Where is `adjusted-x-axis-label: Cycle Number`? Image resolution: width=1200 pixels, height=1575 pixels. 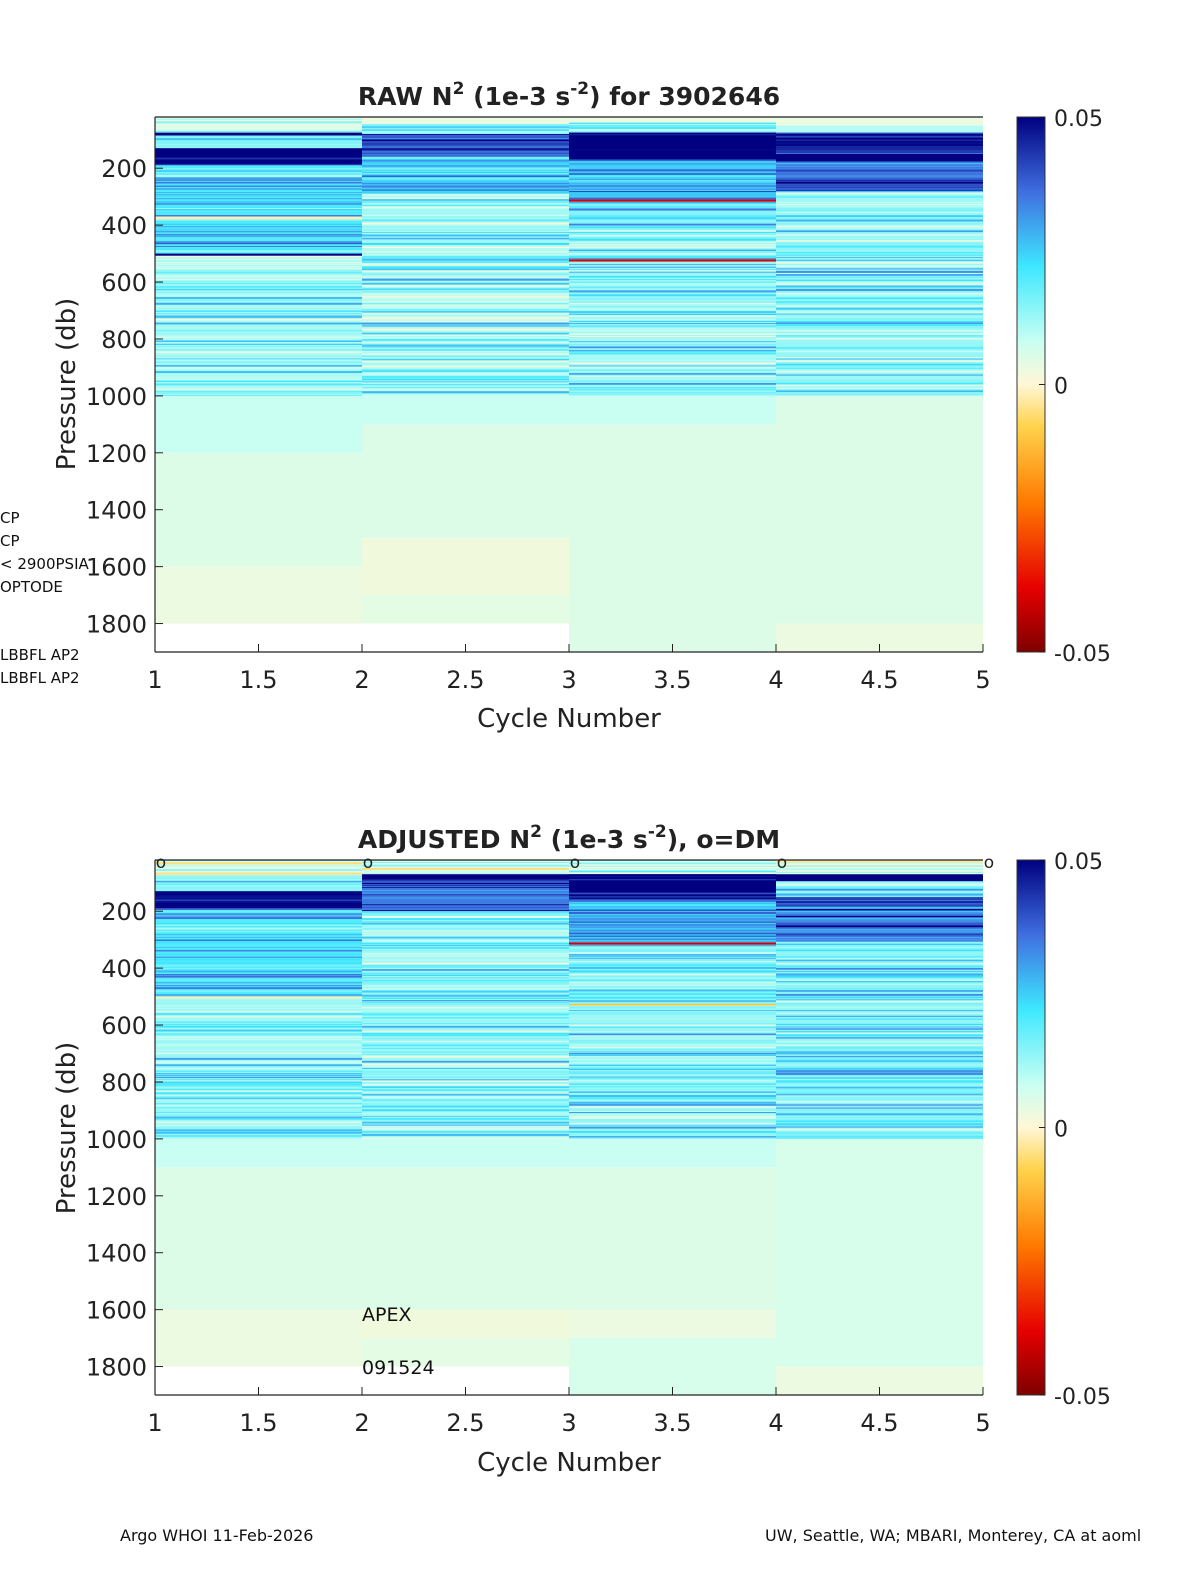
adjusted-x-axis-label: Cycle Number is located at coordinates (569, 1463).